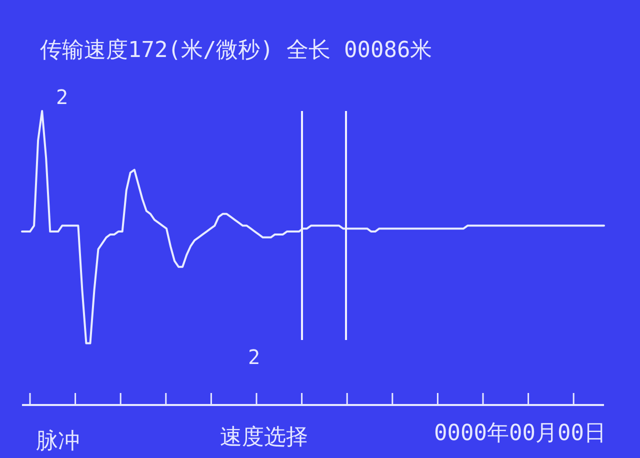 Image resolution: width=640 pixels, height=458 pixels. Describe the element at coordinates (520, 433) in the screenshot. I see `annotation: 0000年00月00日` at that location.